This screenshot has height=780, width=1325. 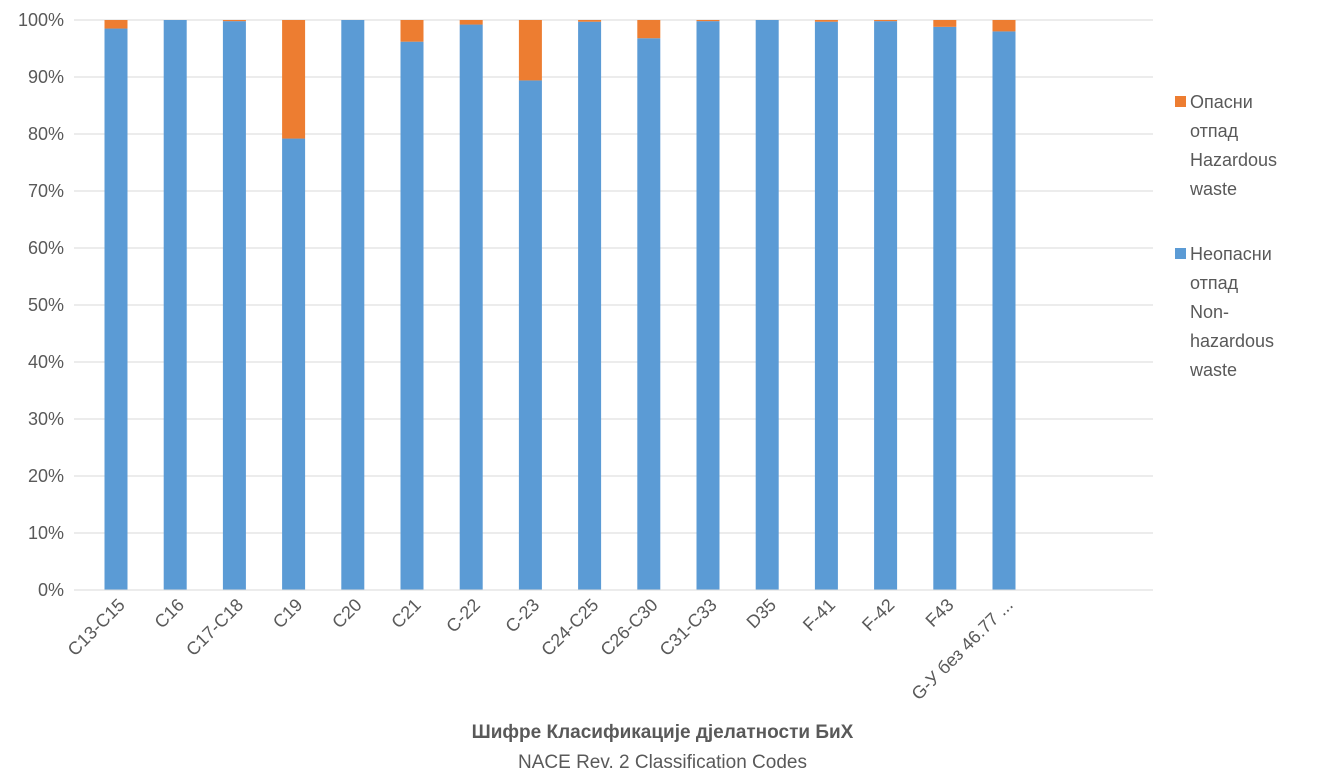 What do you see at coordinates (346, 613) in the screenshot?
I see `x-tick-label: C20` at bounding box center [346, 613].